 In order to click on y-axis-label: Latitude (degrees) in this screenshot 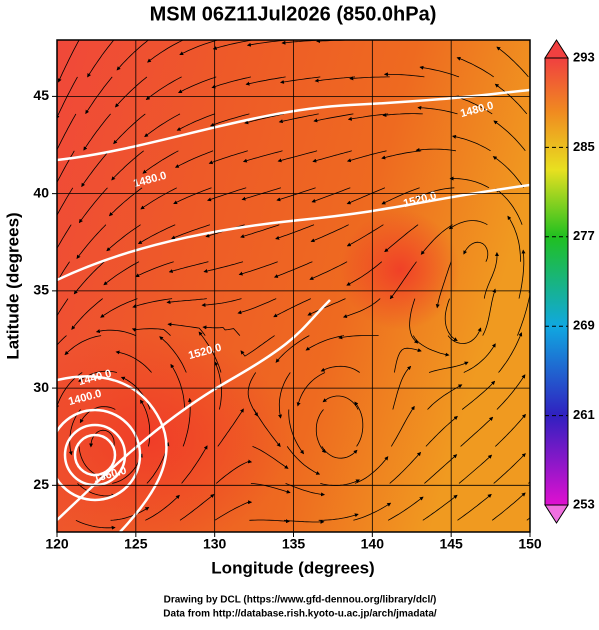, I will do `click(12, 285)`.